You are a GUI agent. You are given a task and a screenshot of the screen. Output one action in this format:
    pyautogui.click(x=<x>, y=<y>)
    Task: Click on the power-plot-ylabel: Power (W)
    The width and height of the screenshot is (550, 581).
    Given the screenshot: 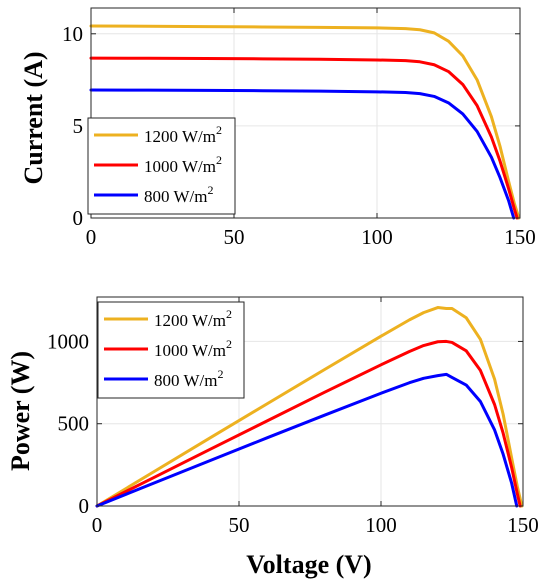 What is the action you would take?
    pyautogui.click(x=20, y=411)
    